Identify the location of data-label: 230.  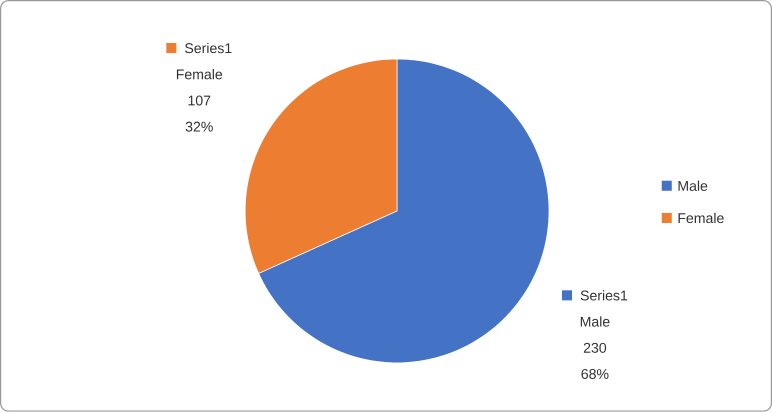
(595, 347).